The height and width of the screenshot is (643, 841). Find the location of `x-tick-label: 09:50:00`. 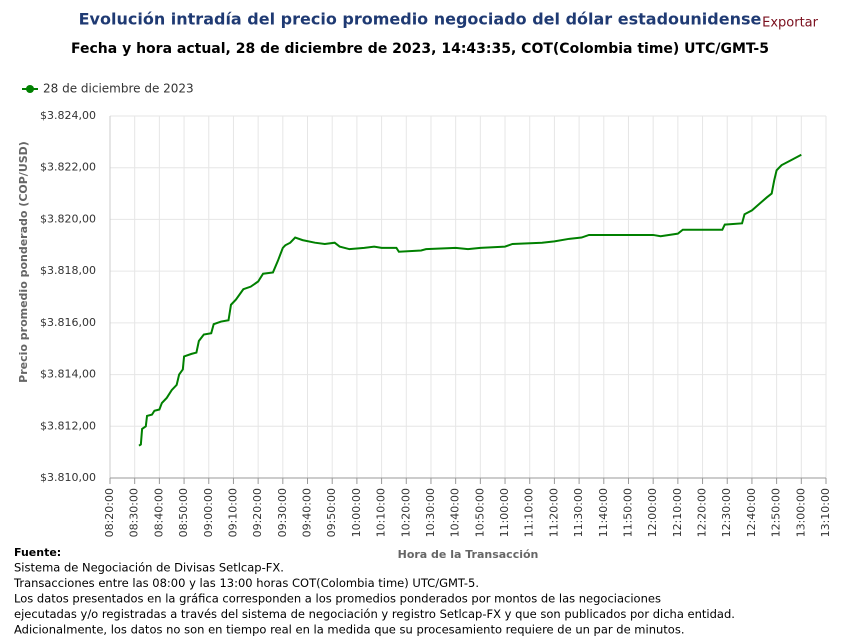

x-tick-label: 09:50:00 is located at coordinates (331, 512).